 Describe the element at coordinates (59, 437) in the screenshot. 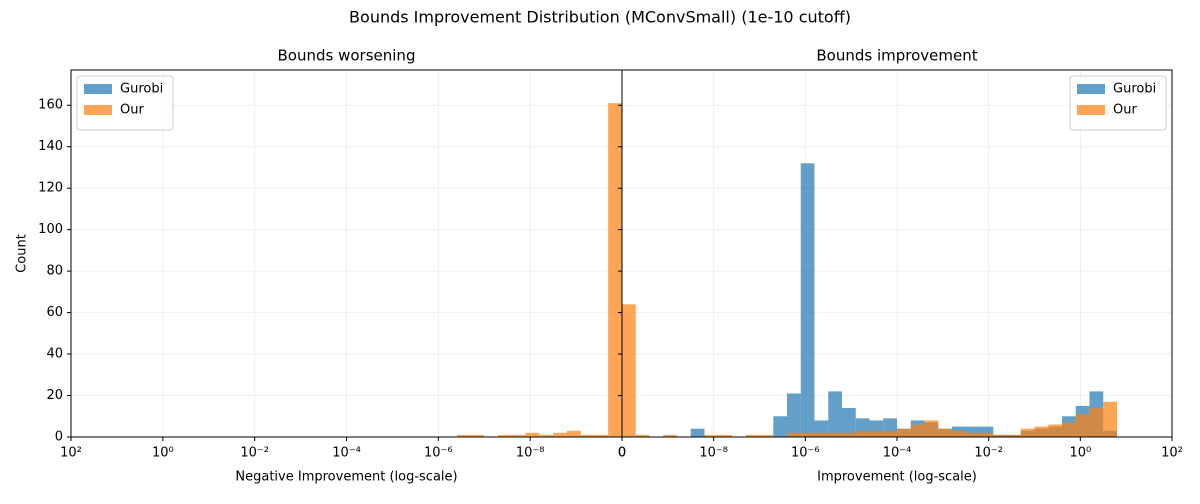

I see `y-tick-label: 0` at that location.